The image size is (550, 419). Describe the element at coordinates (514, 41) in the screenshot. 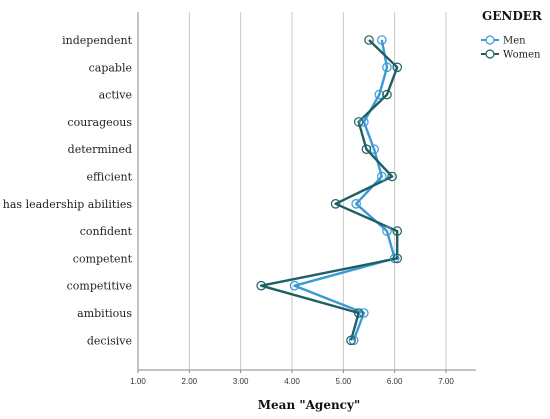

I see `legend-label: Men` at that location.